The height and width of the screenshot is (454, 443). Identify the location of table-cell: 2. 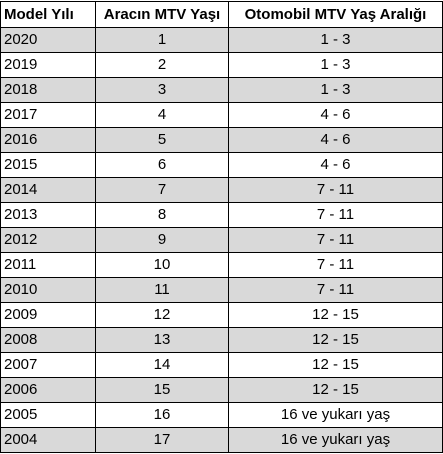
(162, 65).